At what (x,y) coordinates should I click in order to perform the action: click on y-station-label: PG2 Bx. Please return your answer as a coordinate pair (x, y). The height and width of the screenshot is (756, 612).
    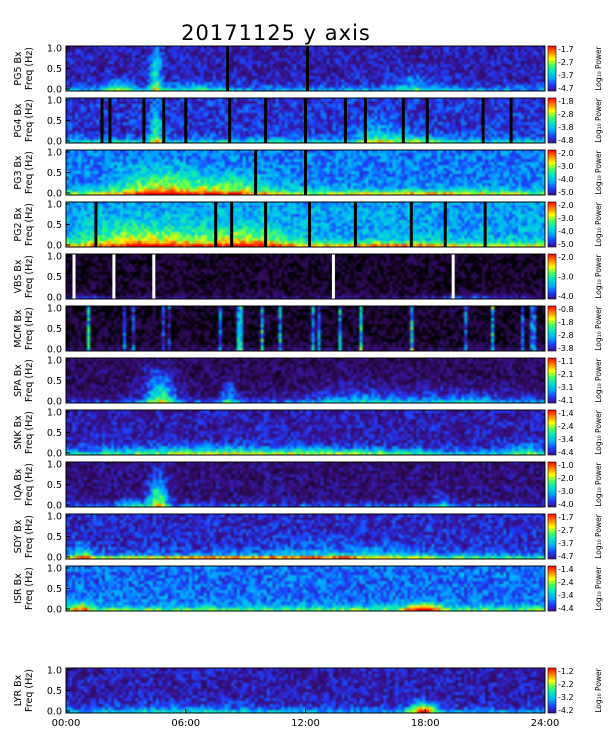
    Looking at the image, I should click on (18, 224).